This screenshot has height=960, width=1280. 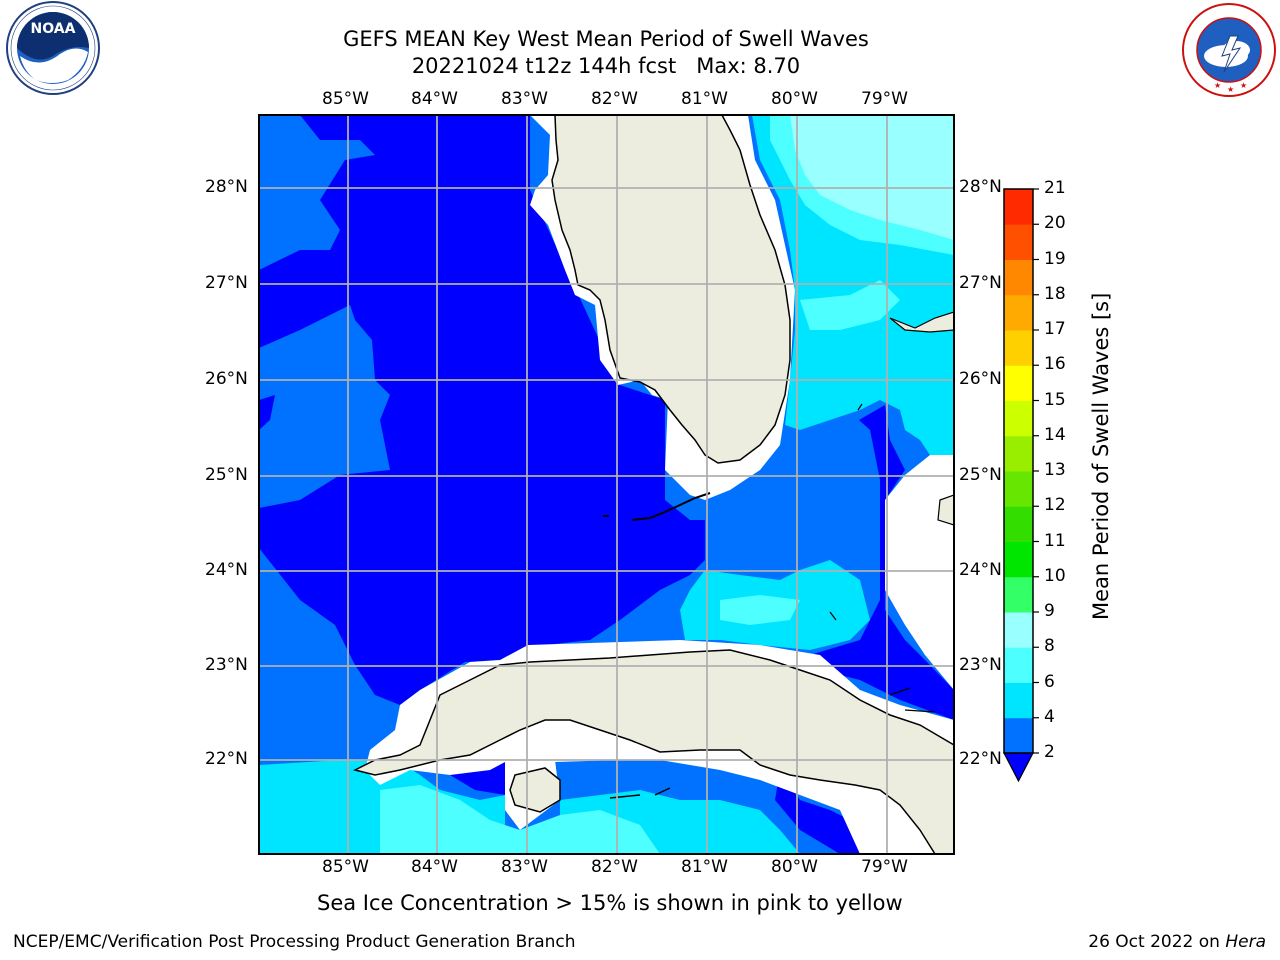 What do you see at coordinates (921, 322) in the screenshot?
I see `land-grand-bahama` at bounding box center [921, 322].